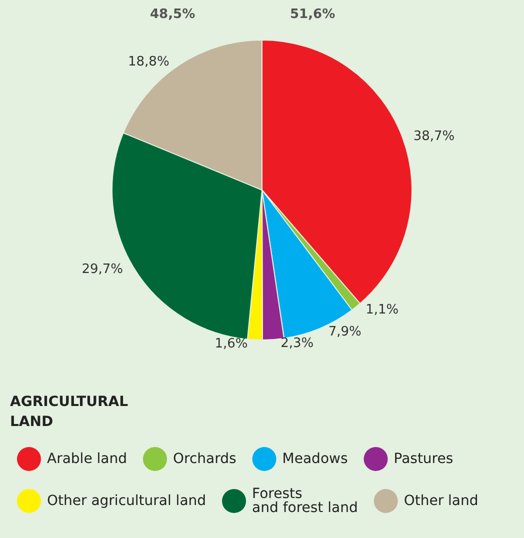 Image resolution: width=524 pixels, height=538 pixels. Describe the element at coordinates (345, 332) in the screenshot. I see `data-label: 7,9%` at that location.